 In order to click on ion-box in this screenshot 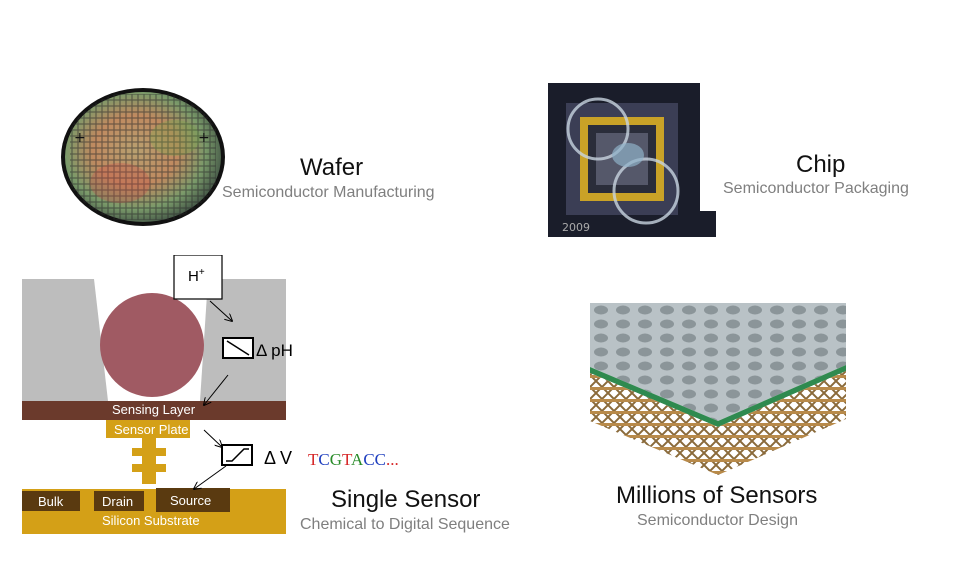, I will do `click(198, 277)`.